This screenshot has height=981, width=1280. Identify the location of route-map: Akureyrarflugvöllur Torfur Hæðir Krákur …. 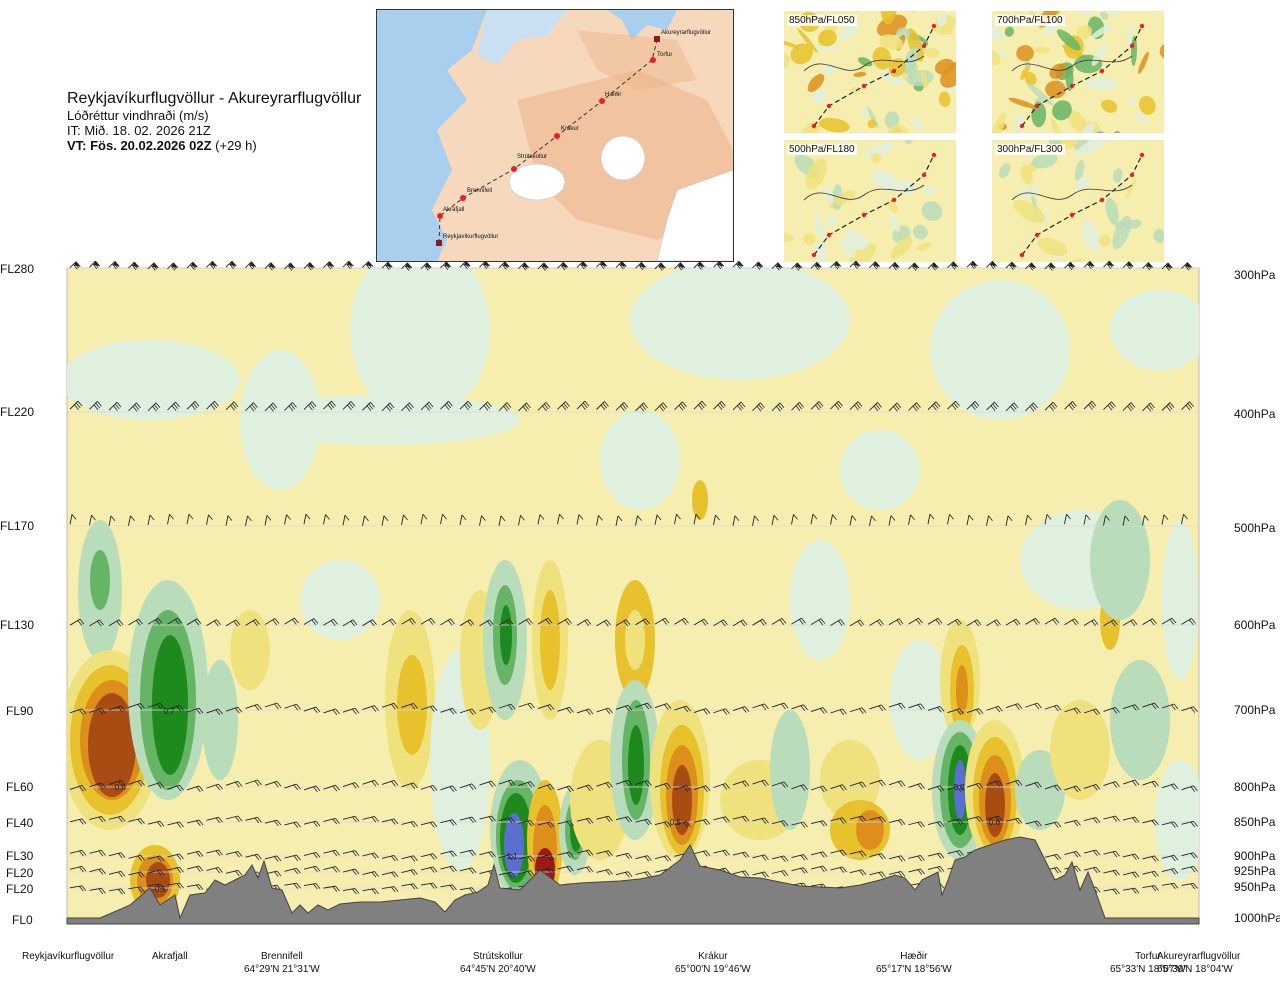
(555, 135).